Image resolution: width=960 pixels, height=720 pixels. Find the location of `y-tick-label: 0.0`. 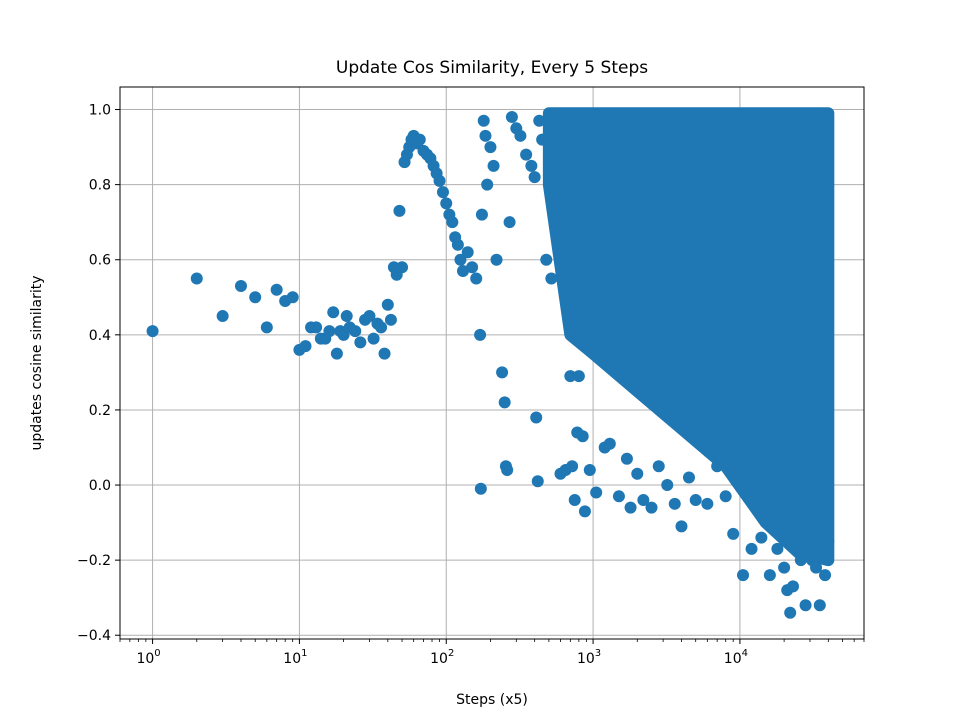

y-tick-label: 0.0 is located at coordinates (100, 486).